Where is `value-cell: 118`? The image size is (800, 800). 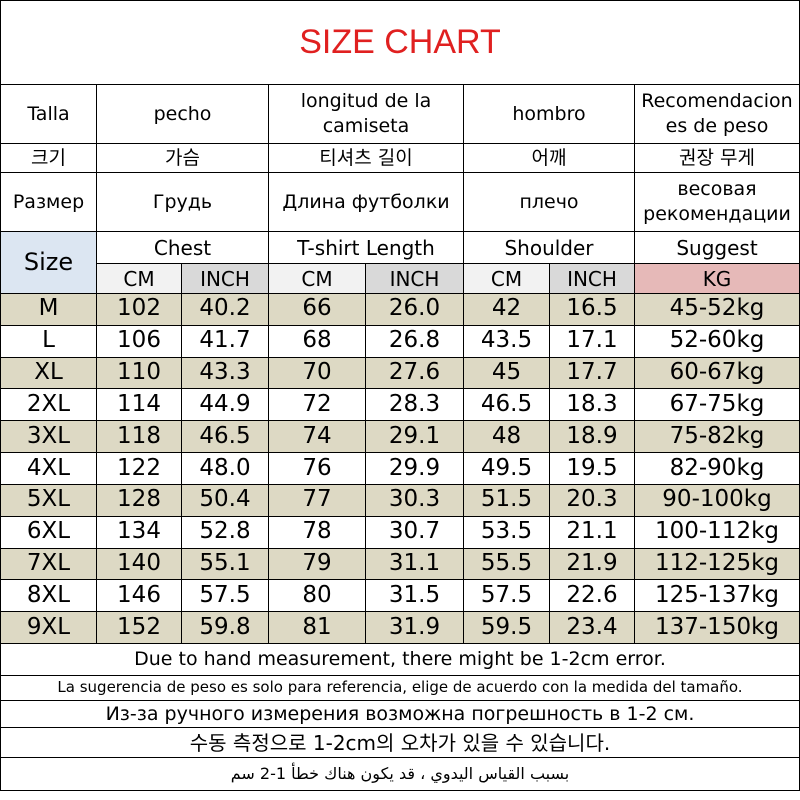
value-cell: 118 is located at coordinates (139, 437).